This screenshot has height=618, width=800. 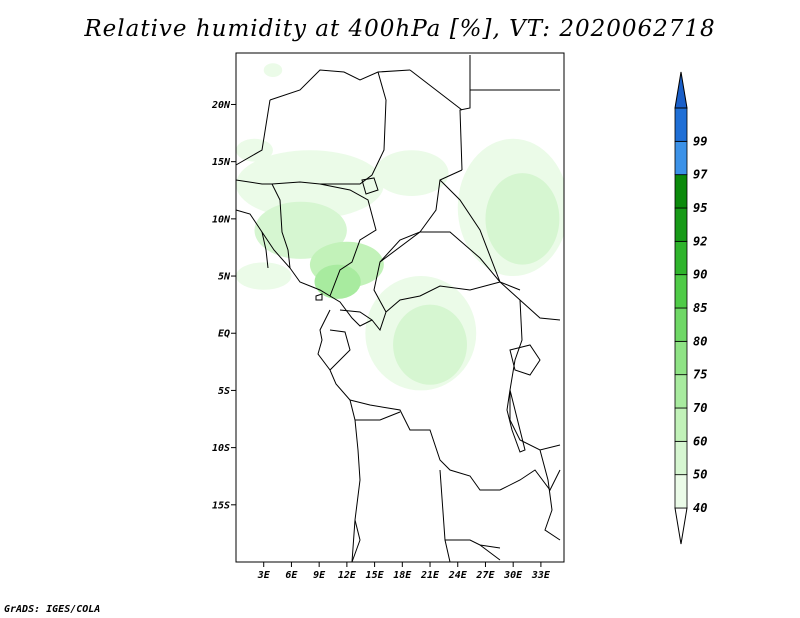 What do you see at coordinates (221, 505) in the screenshot?
I see `lat-tick-label: 15S` at bounding box center [221, 505].